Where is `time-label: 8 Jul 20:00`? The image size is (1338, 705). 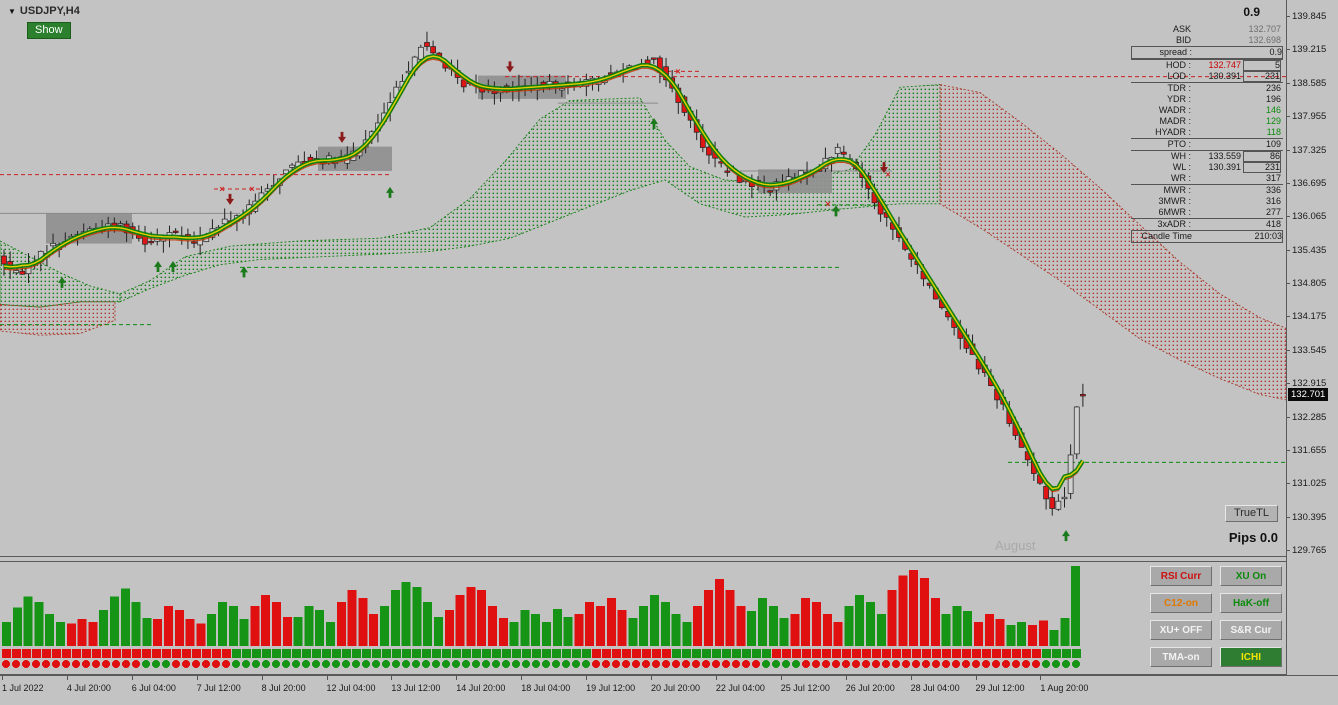
time-label: 8 Jul 20:00 is located at coordinates (283, 688).